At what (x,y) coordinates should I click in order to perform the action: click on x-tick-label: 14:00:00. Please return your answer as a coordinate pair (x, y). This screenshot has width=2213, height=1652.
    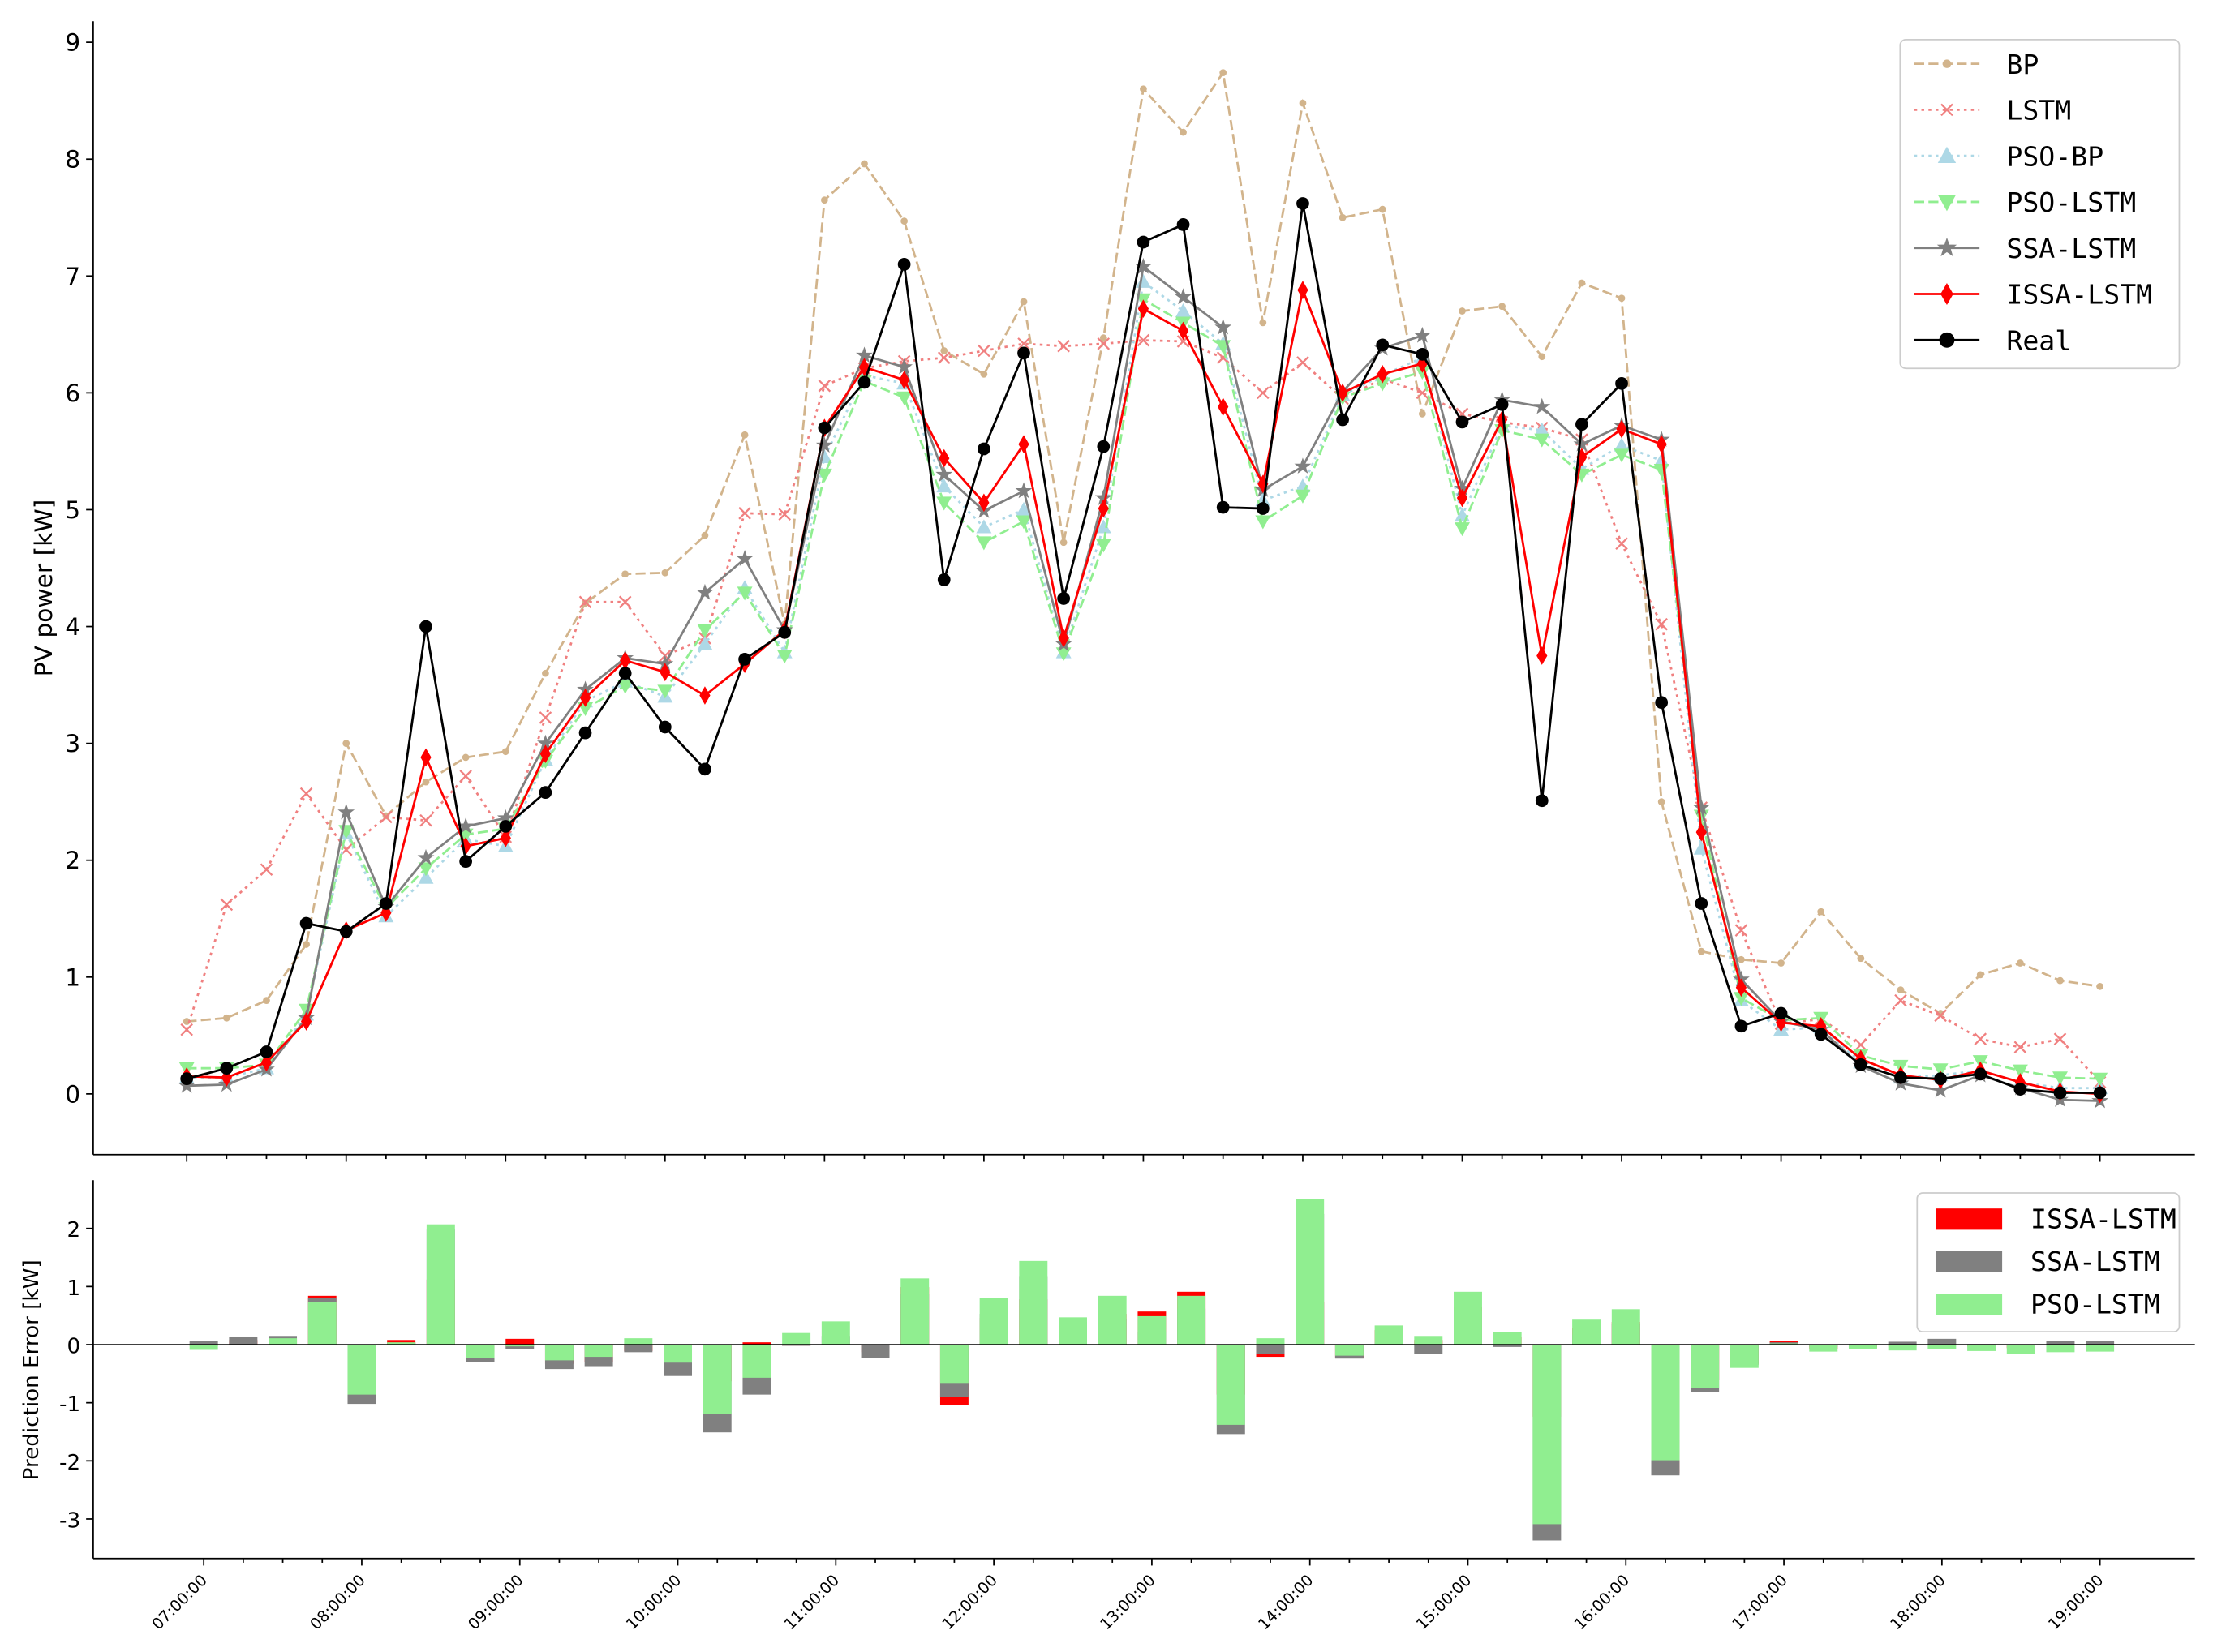
    Looking at the image, I should click on (1285, 1602).